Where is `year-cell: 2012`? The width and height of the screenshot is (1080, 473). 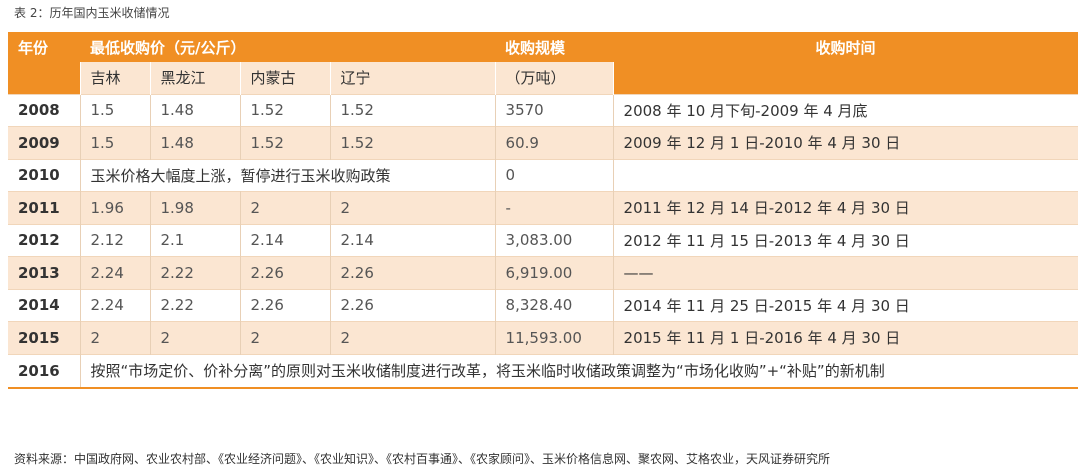
year-cell: 2012 is located at coordinates (44, 240).